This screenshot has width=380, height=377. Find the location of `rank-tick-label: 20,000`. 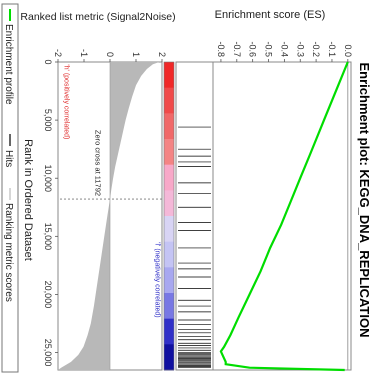

rank-tick-label: 20,000 is located at coordinates (48, 295).